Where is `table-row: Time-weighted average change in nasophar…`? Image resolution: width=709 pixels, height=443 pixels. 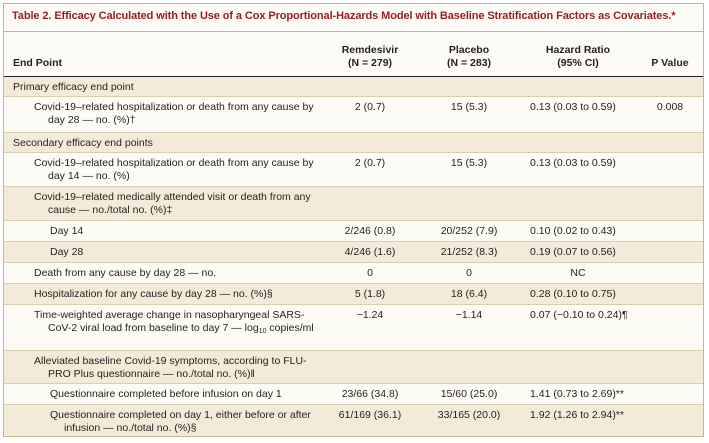 table-row: Time-weighted average change in nasophar… is located at coordinates (353, 328).